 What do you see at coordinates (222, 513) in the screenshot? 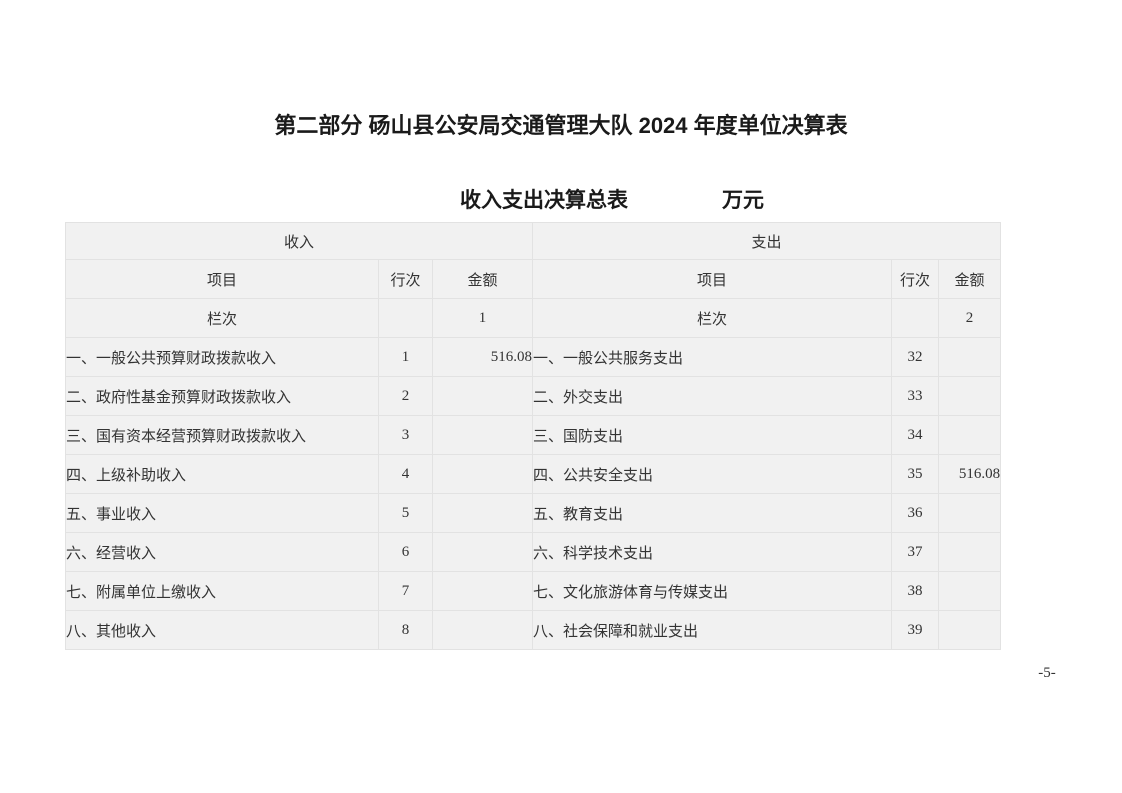
I see `income-item-cell: 五、事业收入` at bounding box center [222, 513].